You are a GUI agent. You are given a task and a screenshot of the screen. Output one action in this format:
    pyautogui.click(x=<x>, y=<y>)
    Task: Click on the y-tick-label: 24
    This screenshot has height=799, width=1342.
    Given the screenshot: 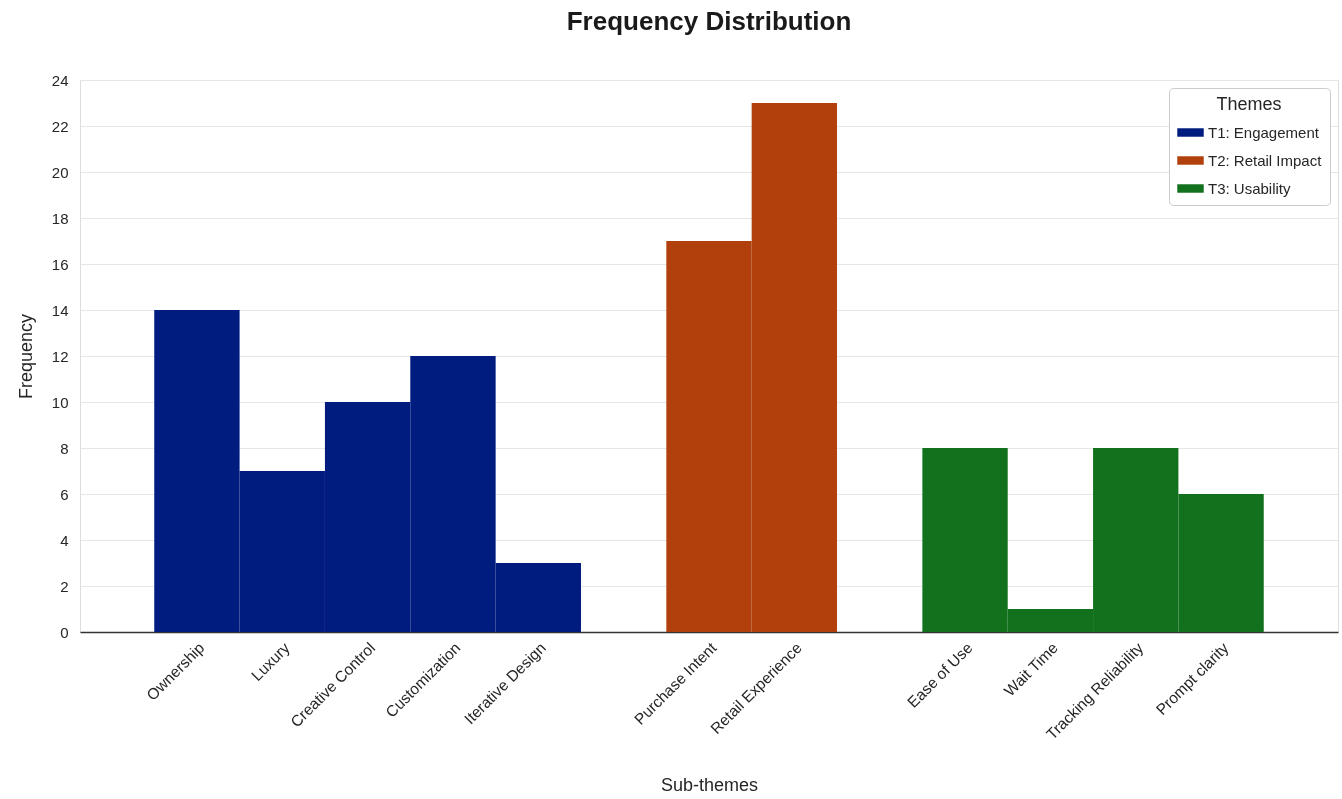 What is the action you would take?
    pyautogui.click(x=60, y=80)
    